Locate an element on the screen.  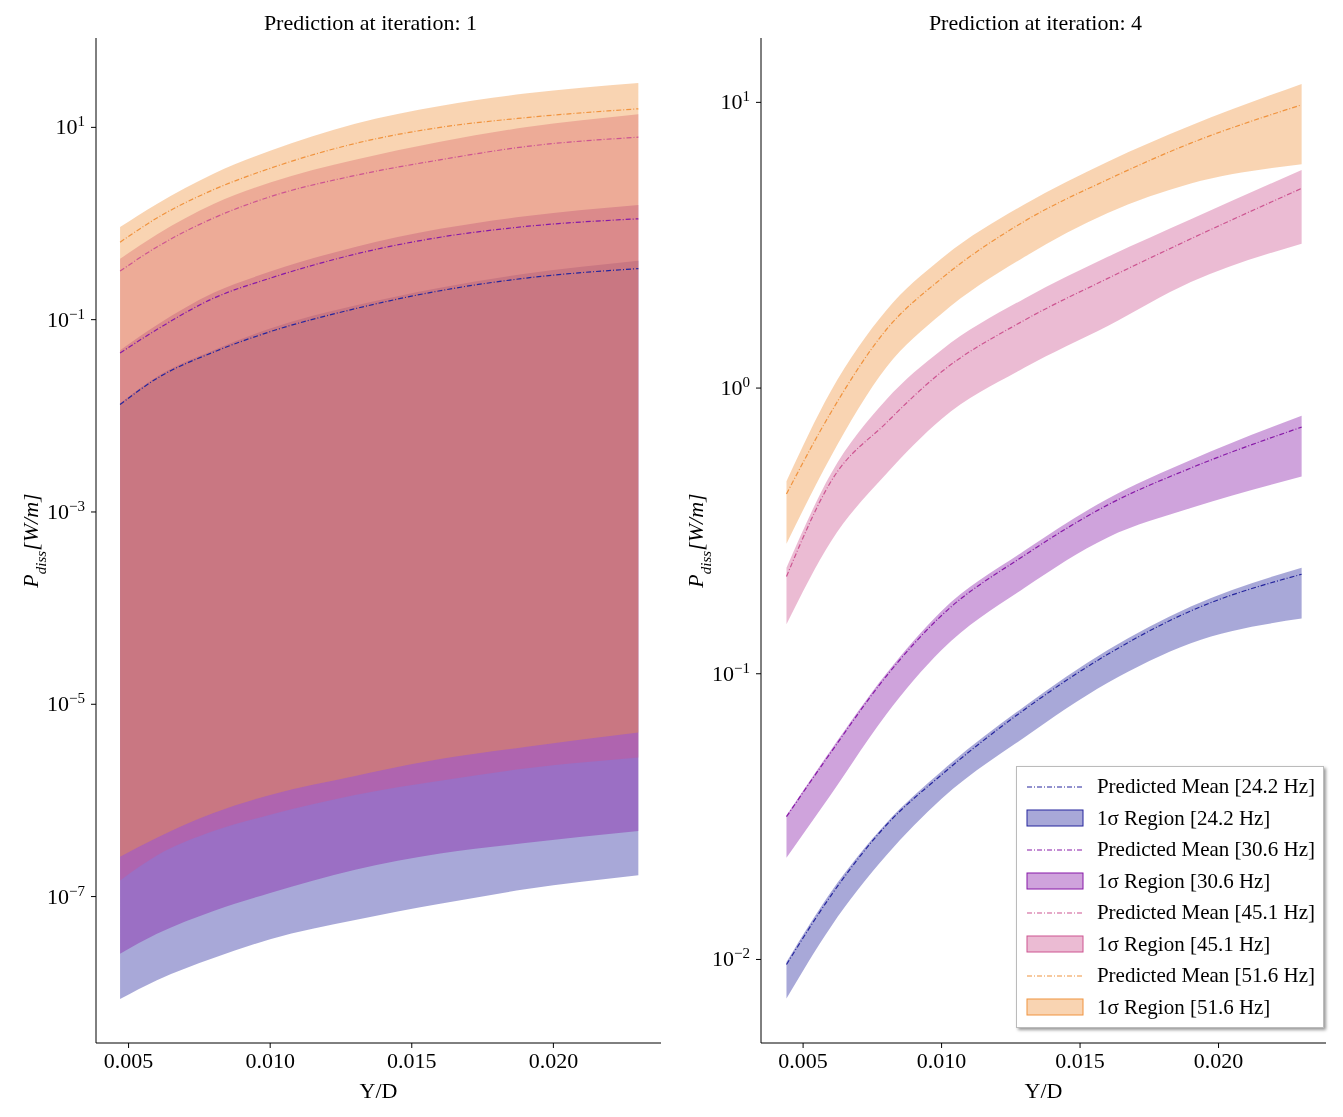
legend-label: Predicted Mean [24.2 Hz] is located at coordinates (1205, 787).